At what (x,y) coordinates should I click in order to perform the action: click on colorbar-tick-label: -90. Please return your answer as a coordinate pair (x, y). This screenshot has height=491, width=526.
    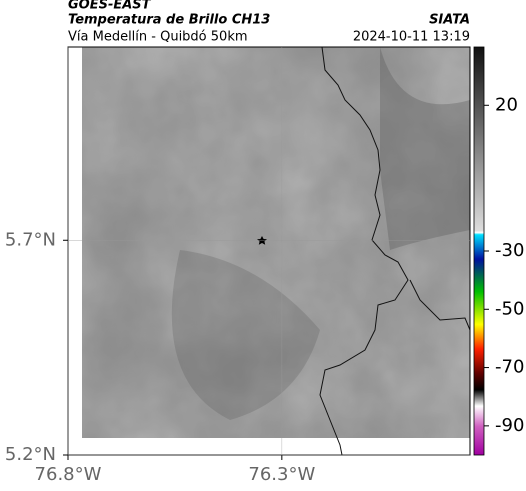
    Looking at the image, I should click on (509, 425).